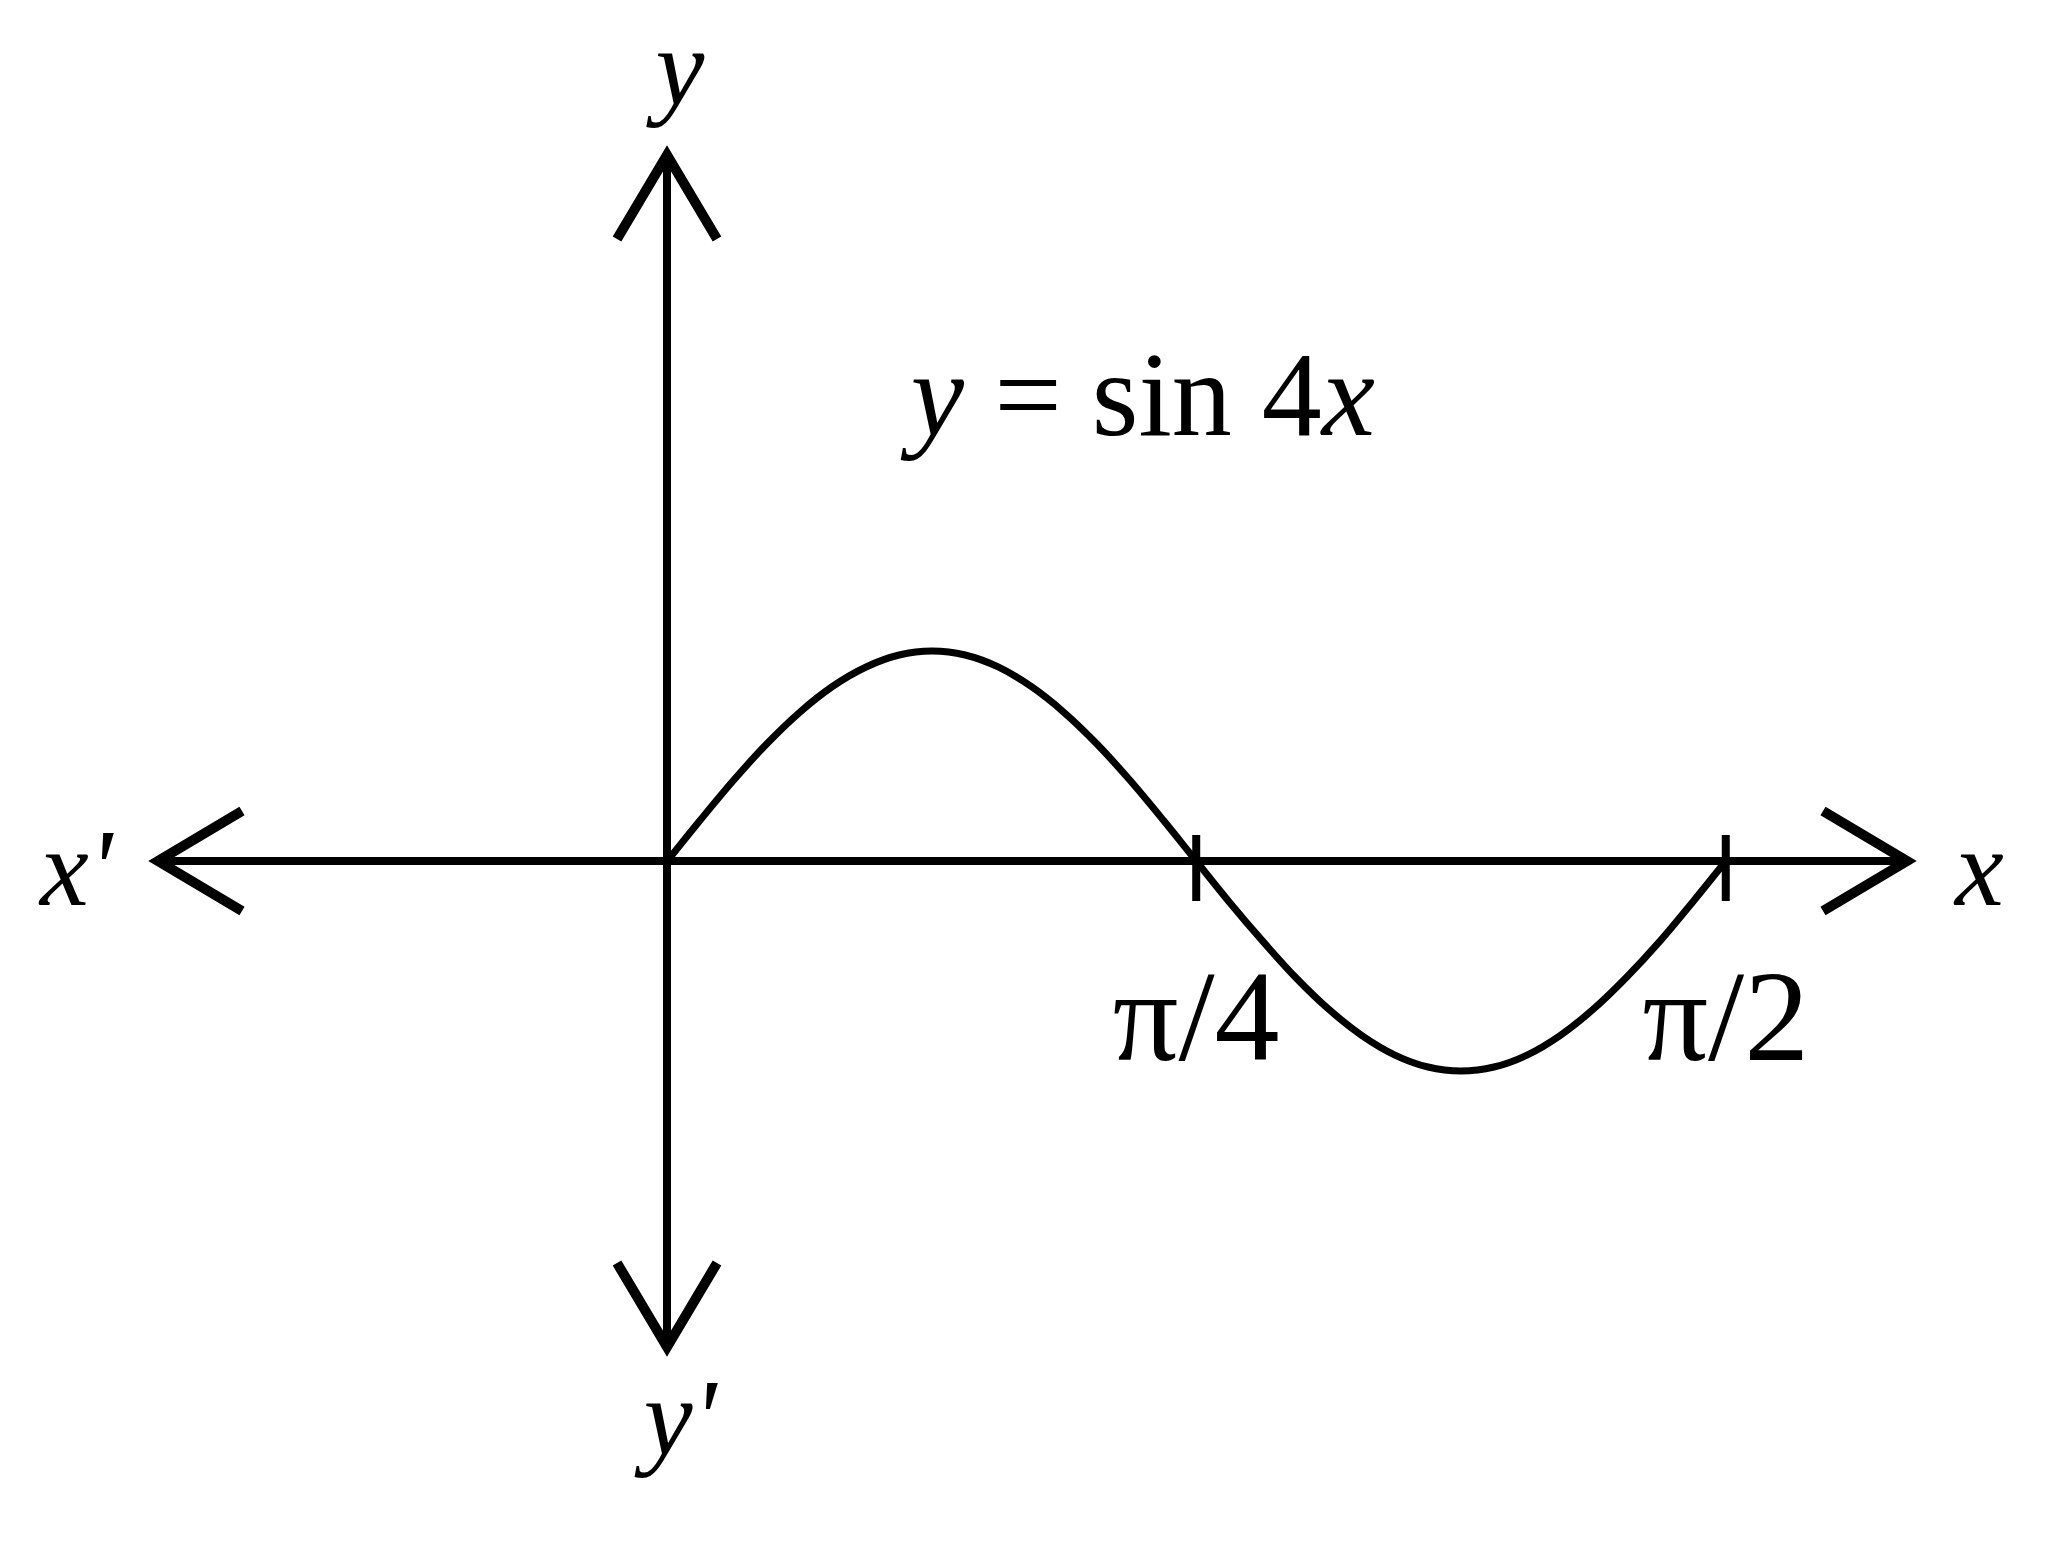 The width and height of the screenshot is (2060, 1544). Describe the element at coordinates (1196, 1016) in the screenshot. I see `x-tick-label: π/4` at that location.